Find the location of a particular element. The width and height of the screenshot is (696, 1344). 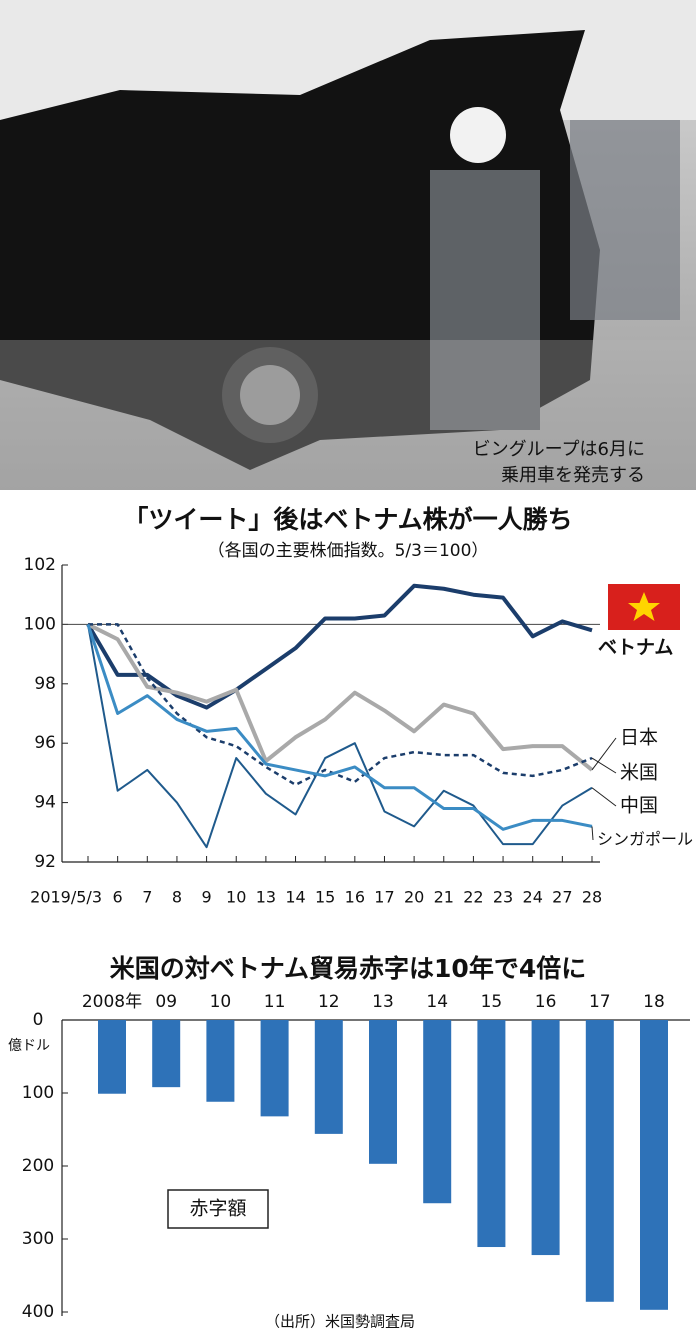

x-tick-label: 28 is located at coordinates (592, 897).